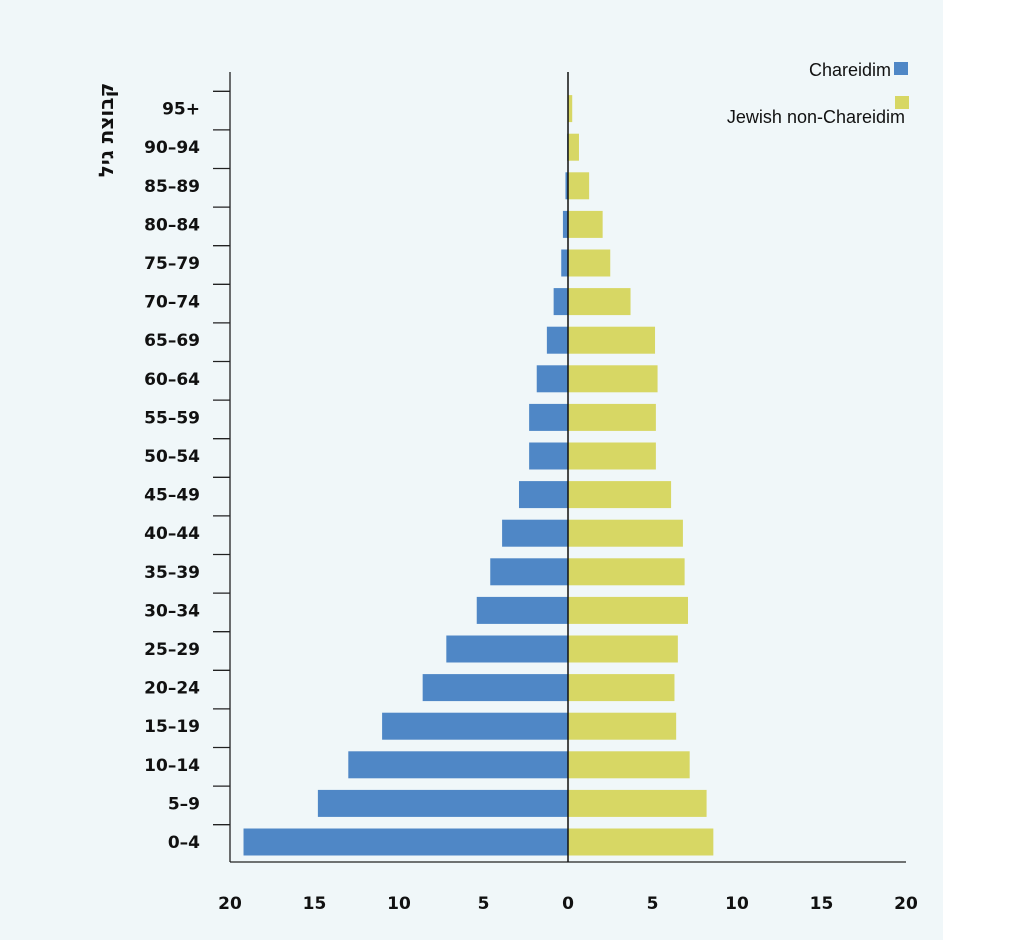 This screenshot has height=940, width=1025. What do you see at coordinates (818, 93) in the screenshot?
I see `legend: Chareidim Jewish non-Chareidim` at bounding box center [818, 93].